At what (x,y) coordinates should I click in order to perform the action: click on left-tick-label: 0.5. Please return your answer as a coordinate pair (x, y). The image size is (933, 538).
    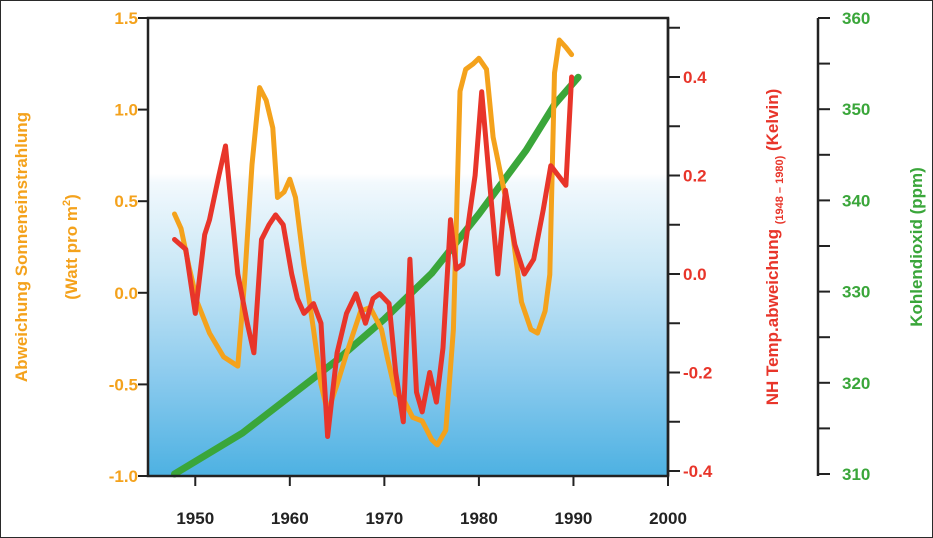
    Looking at the image, I should click on (126, 201).